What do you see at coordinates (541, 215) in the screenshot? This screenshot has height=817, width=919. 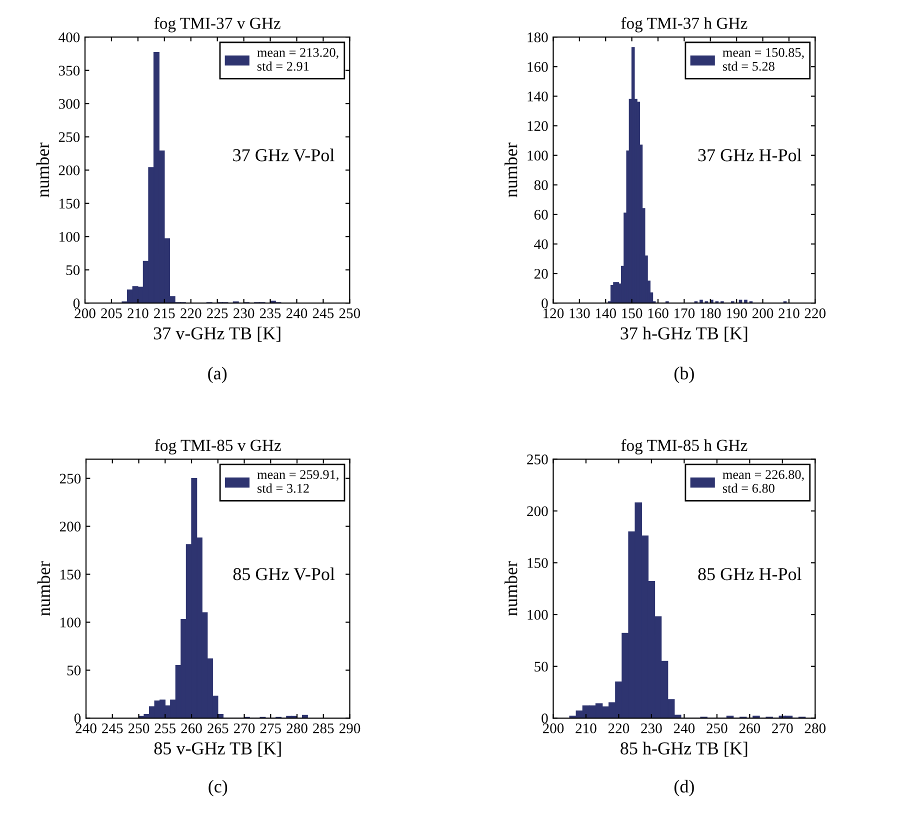 I see `y-tick-label: 60` at bounding box center [541, 215].